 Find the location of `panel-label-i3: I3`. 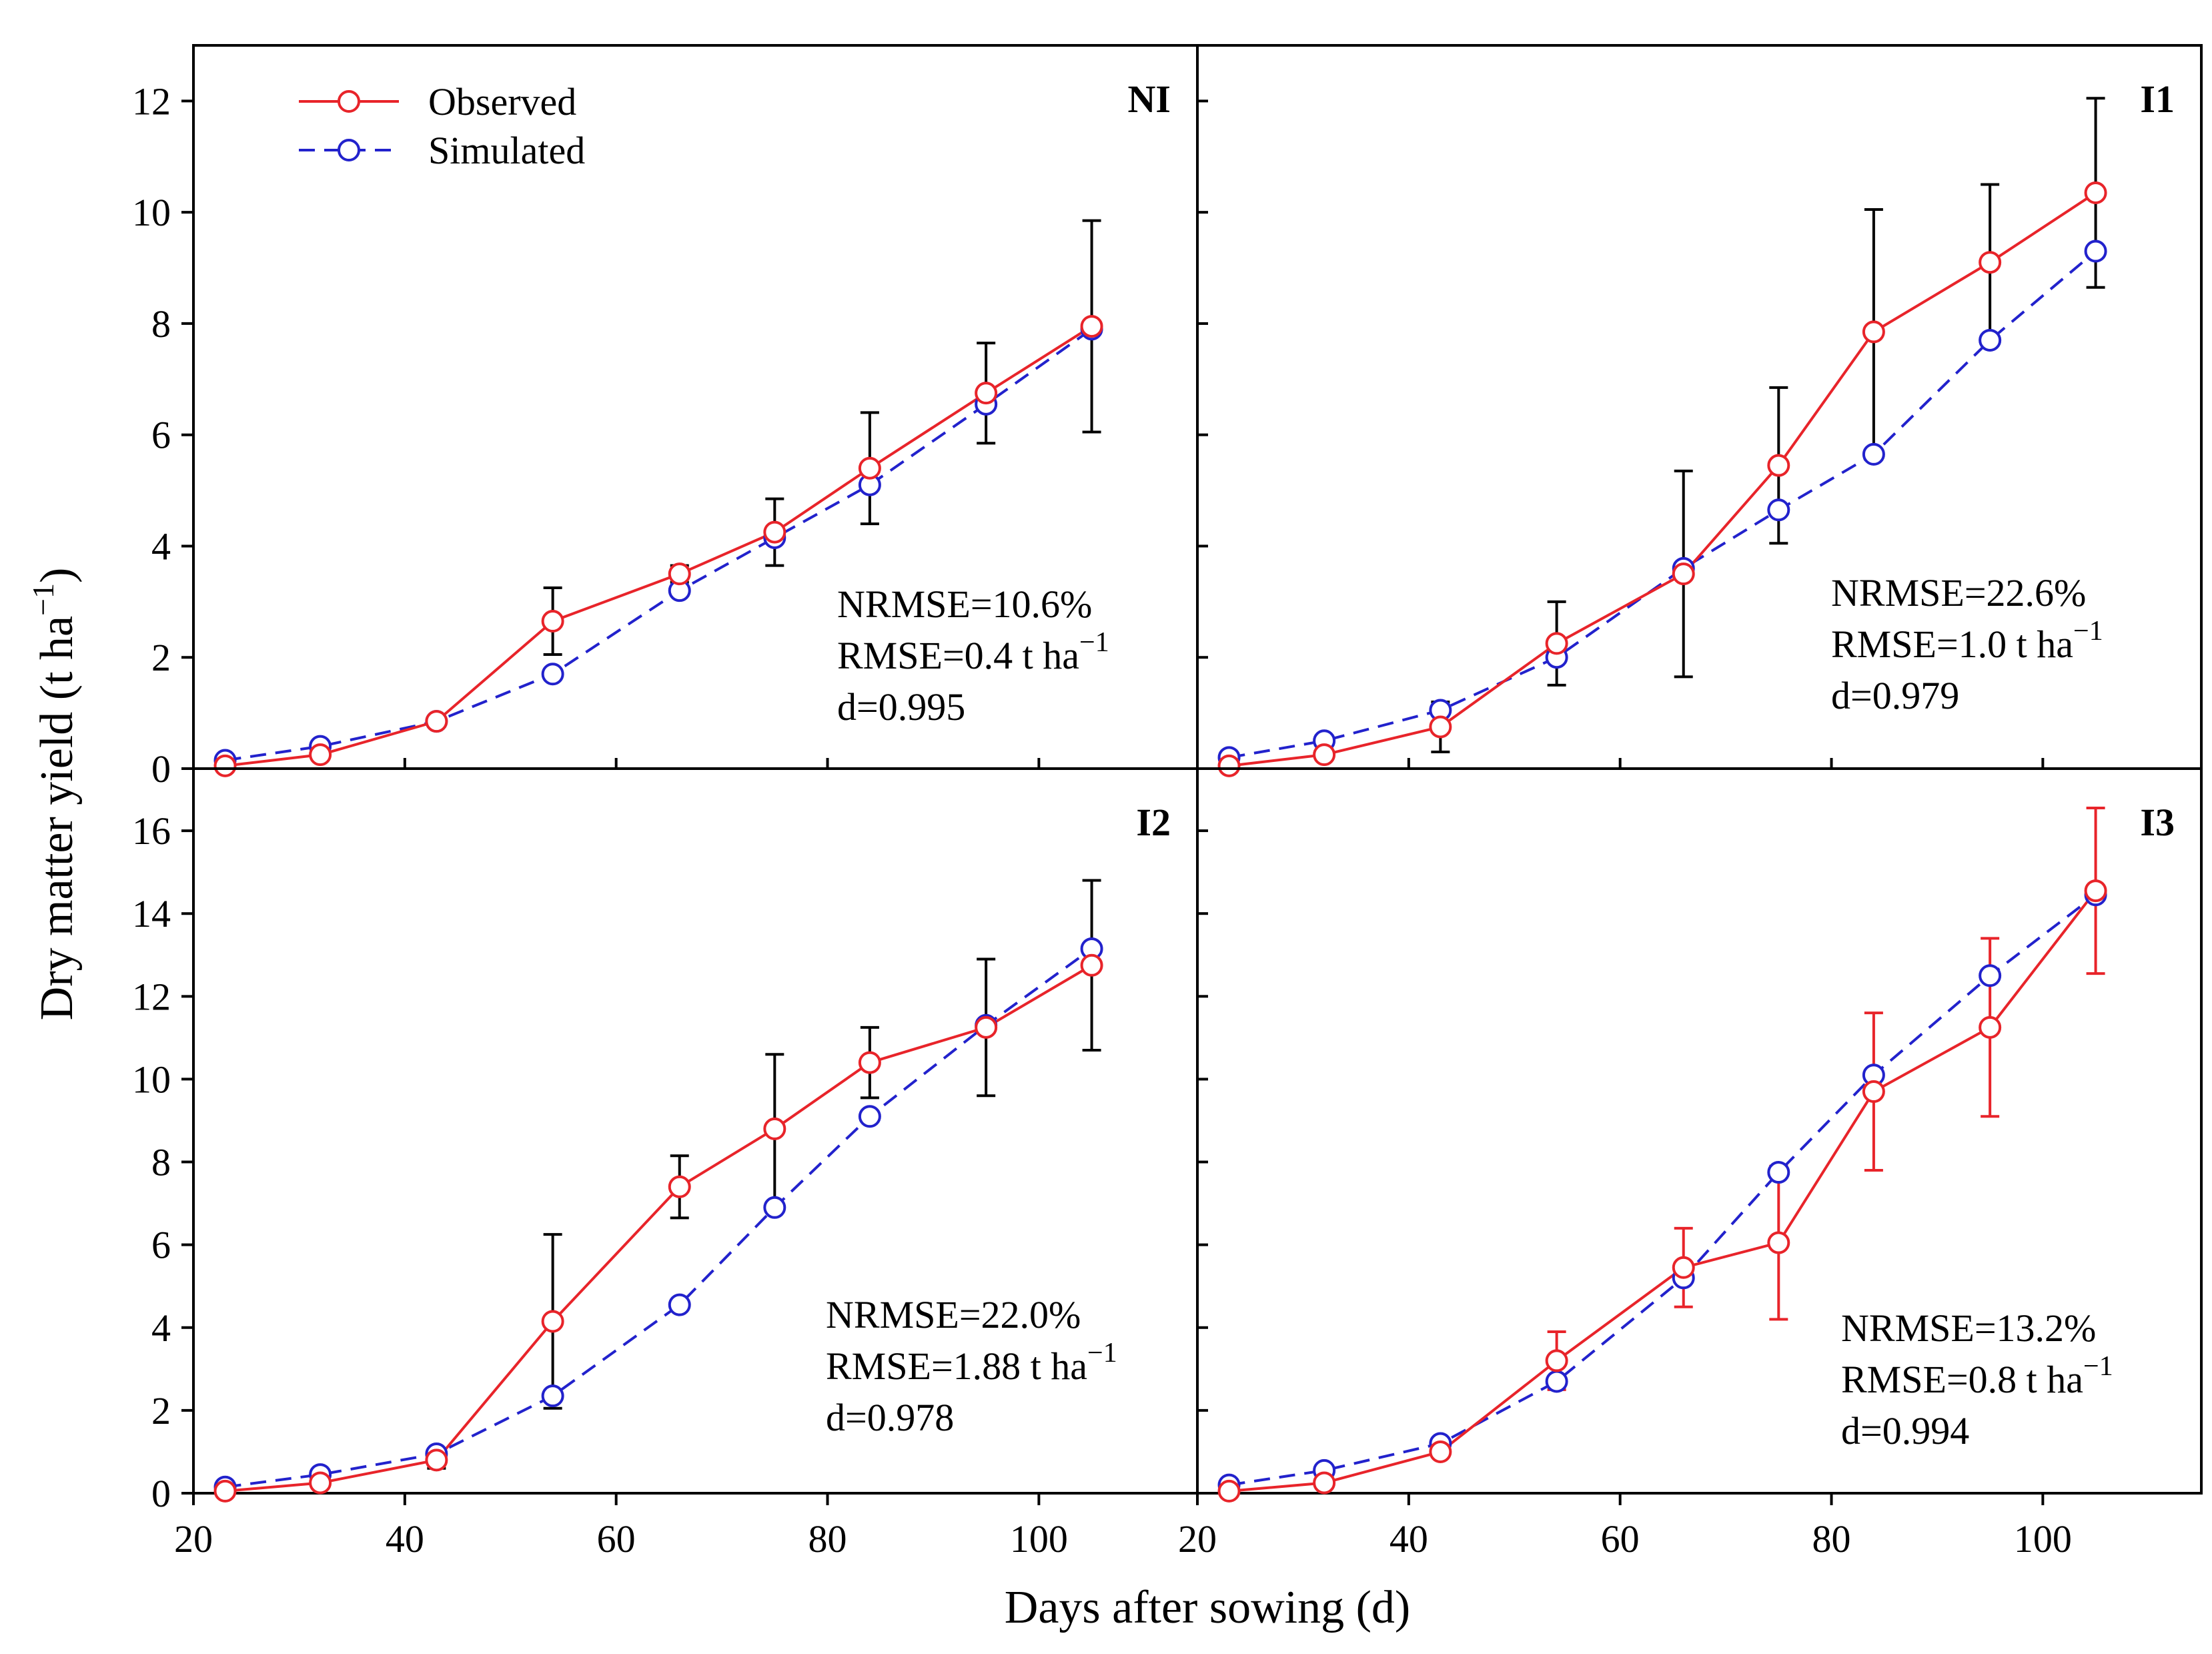

panel-label-i3: I3 is located at coordinates (2157, 823).